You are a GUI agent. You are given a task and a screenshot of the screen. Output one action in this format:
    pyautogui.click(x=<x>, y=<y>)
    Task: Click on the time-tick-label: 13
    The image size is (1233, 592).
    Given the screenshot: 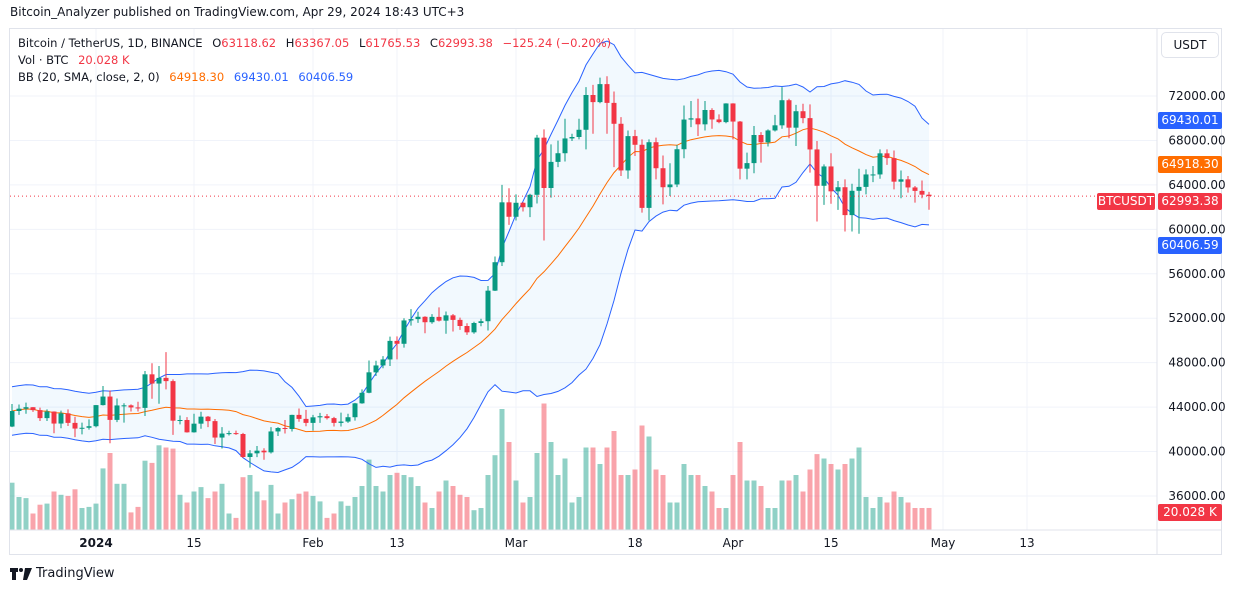 What is the action you would take?
    pyautogui.click(x=396, y=543)
    